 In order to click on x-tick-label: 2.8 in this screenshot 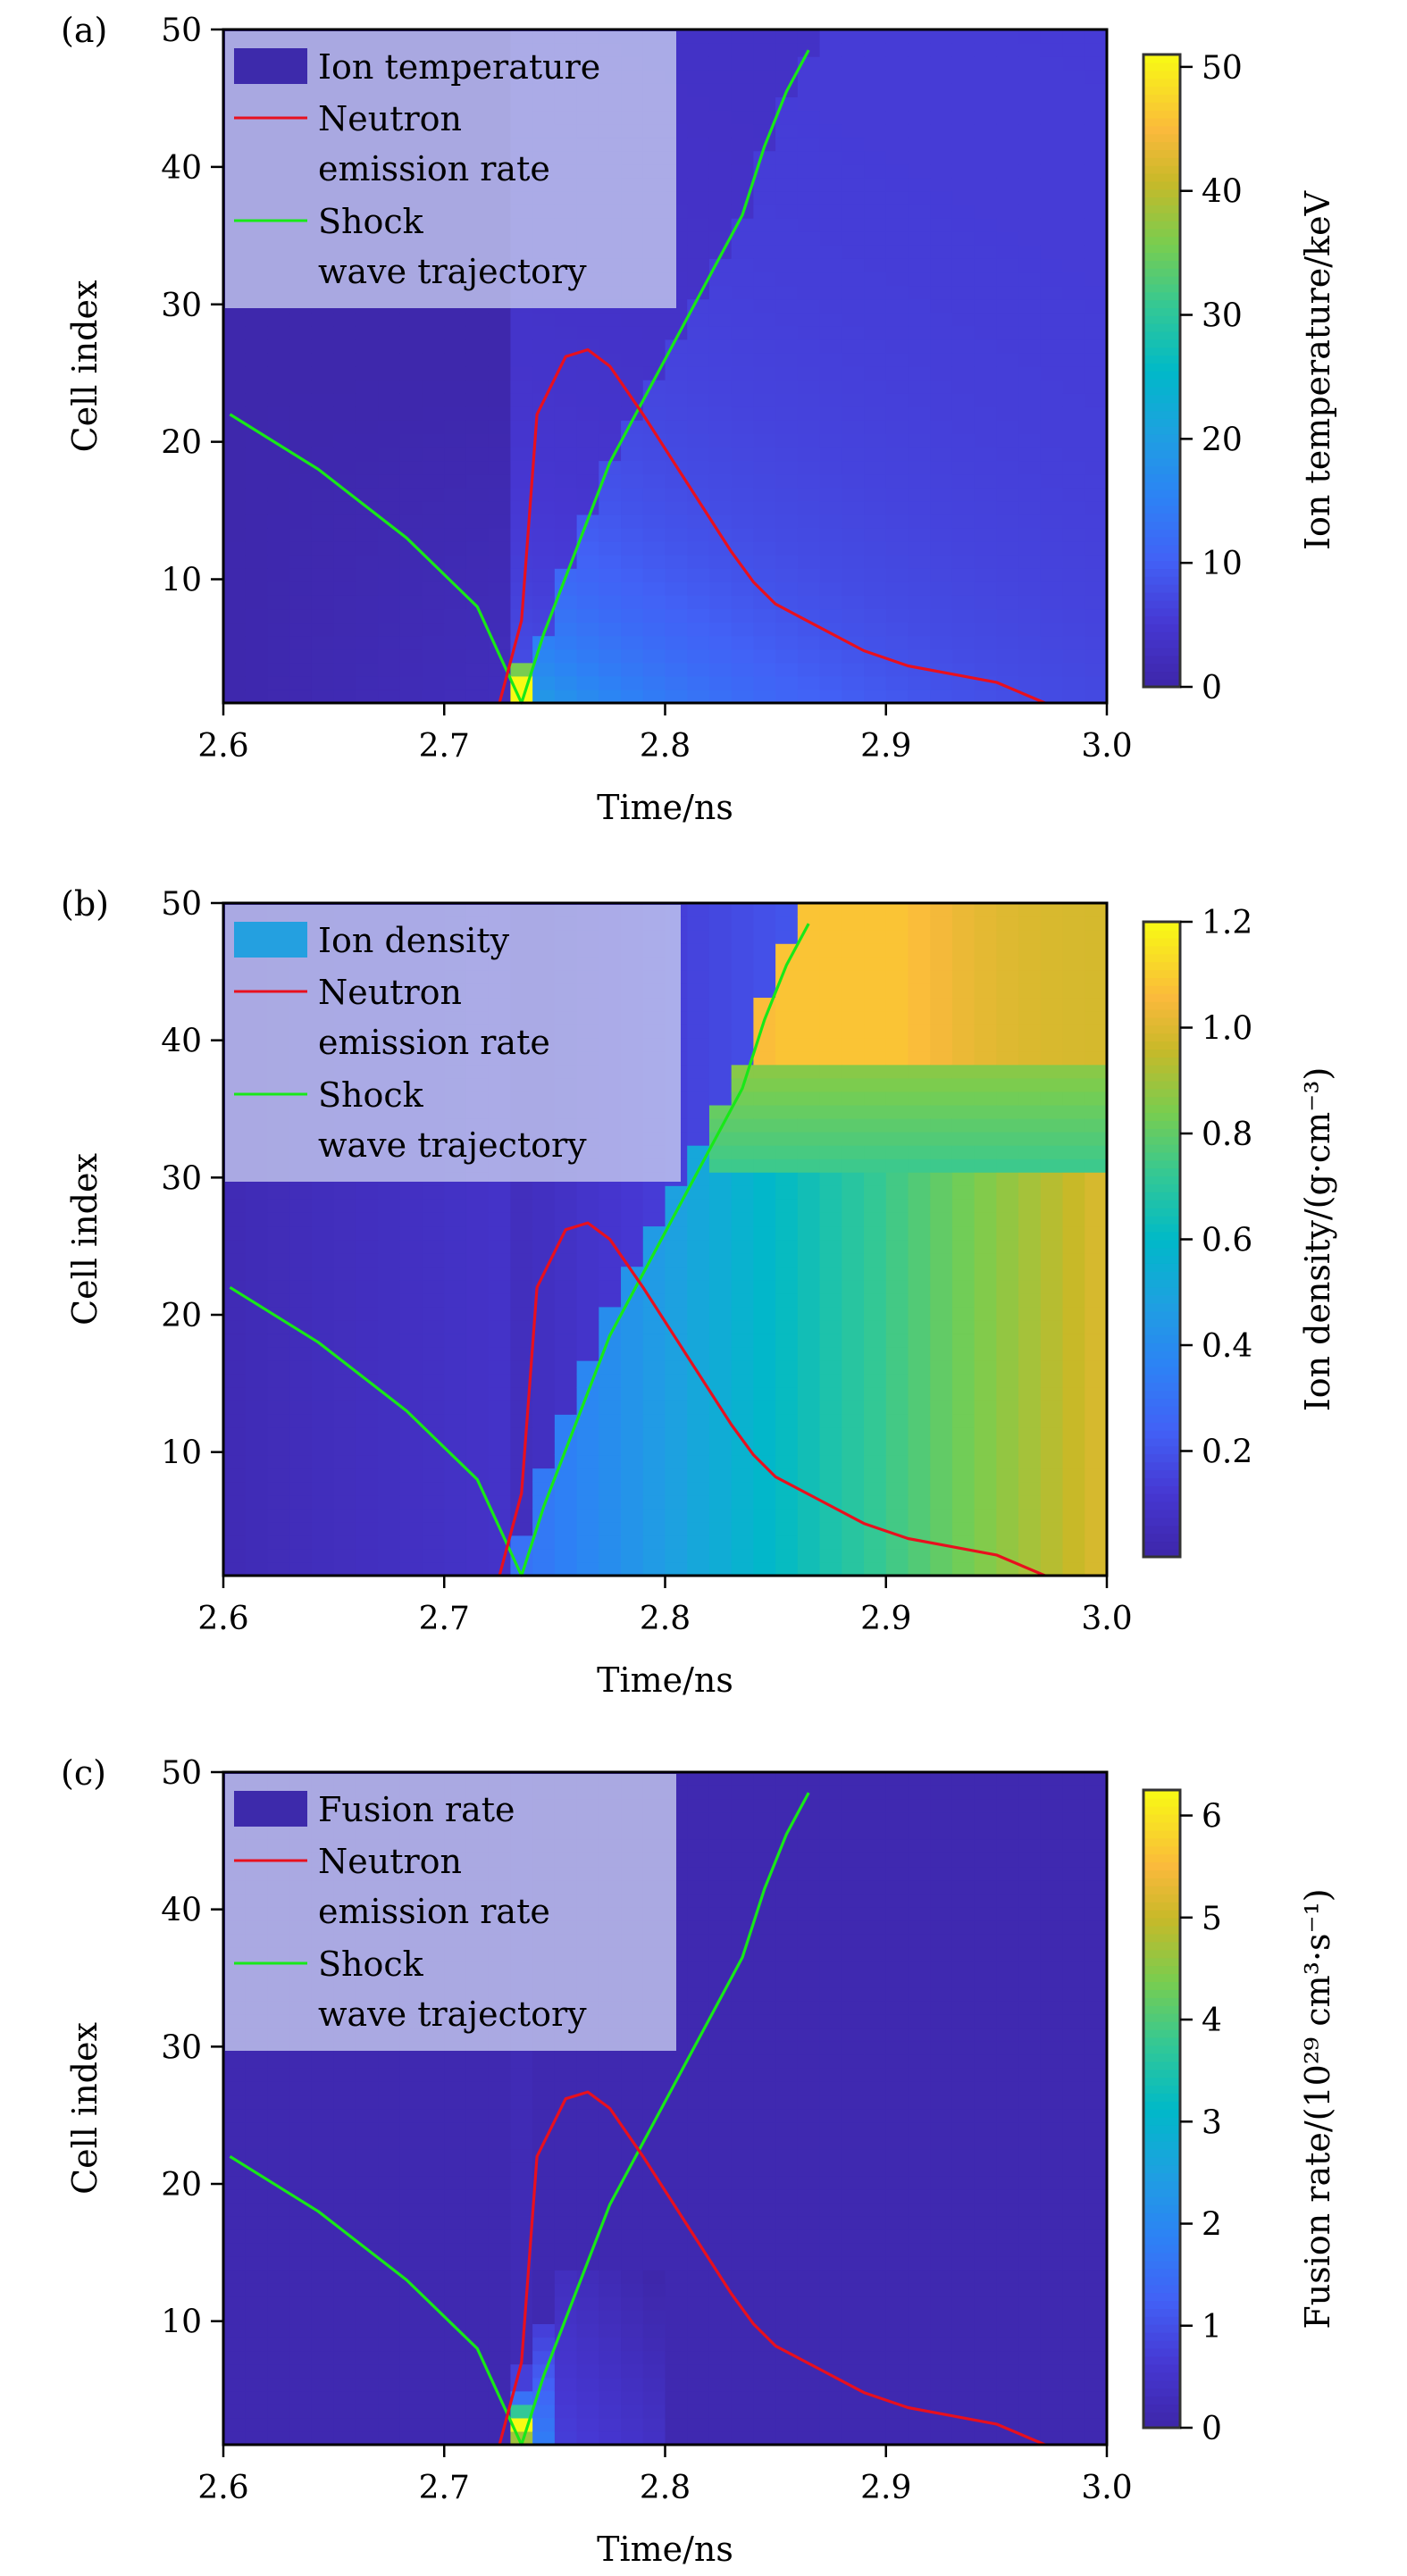, I will do `click(665, 747)`.